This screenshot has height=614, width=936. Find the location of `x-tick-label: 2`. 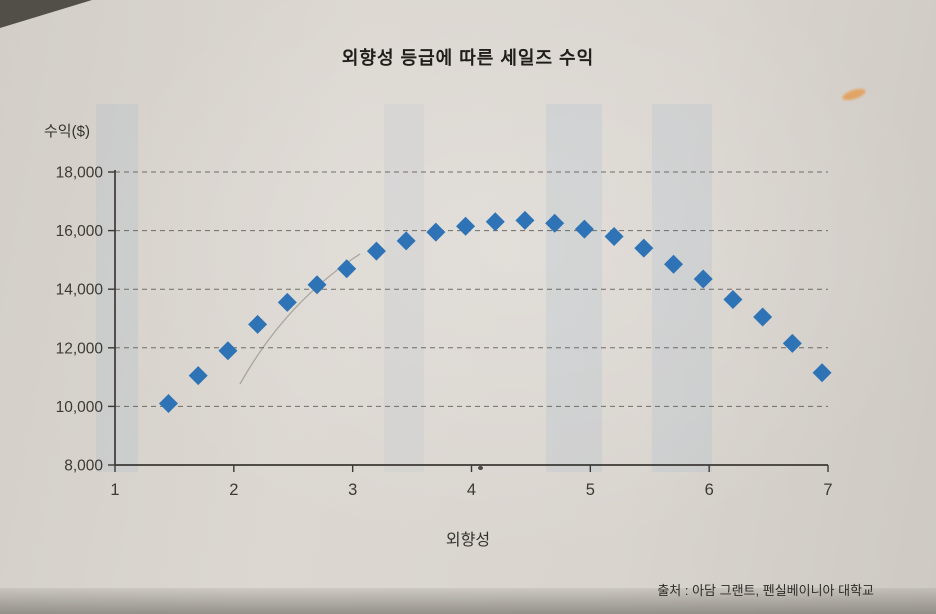

x-tick-label: 2 is located at coordinates (233, 490).